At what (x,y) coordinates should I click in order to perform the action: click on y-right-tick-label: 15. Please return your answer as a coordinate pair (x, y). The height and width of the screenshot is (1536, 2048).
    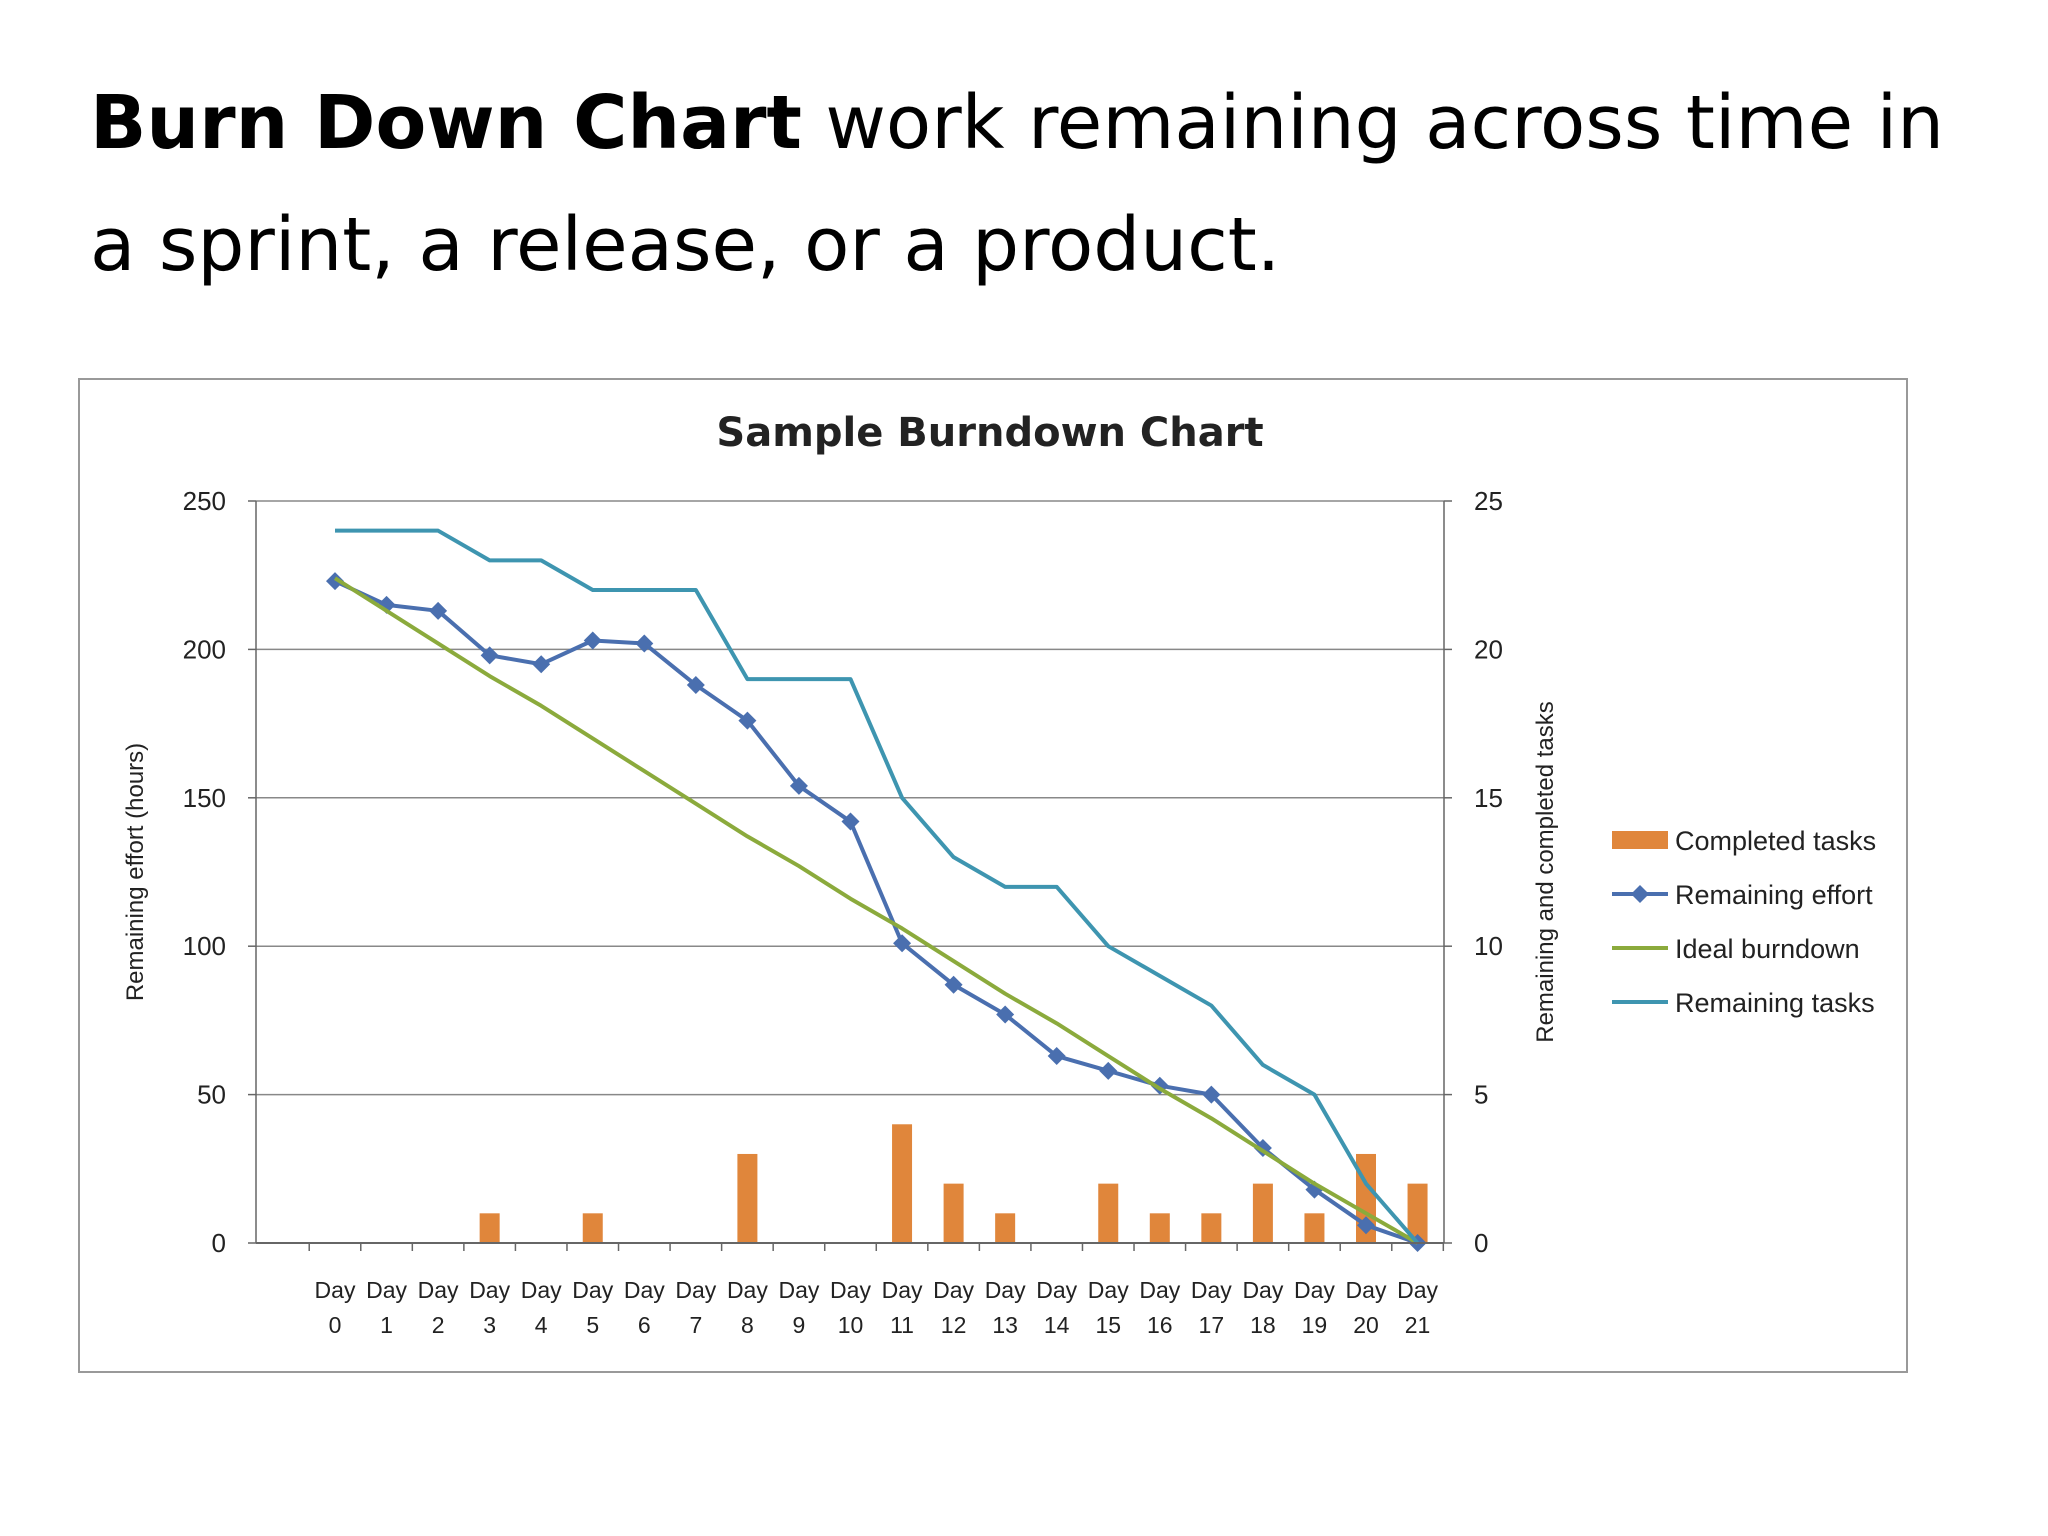
    Looking at the image, I should click on (1488, 798).